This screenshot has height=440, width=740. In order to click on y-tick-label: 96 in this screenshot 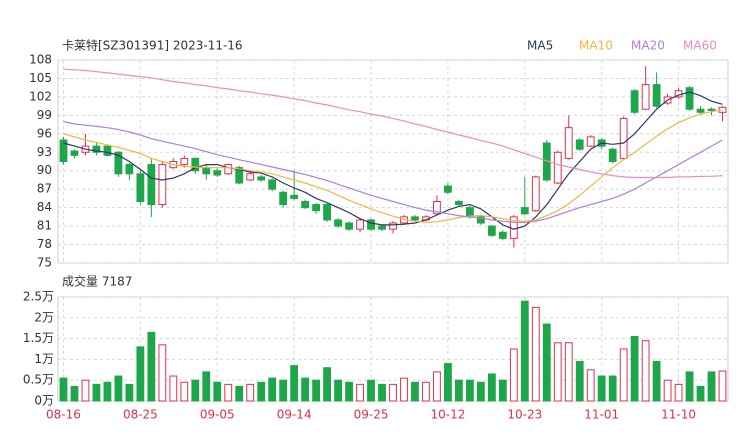, I will do `click(44, 133)`.